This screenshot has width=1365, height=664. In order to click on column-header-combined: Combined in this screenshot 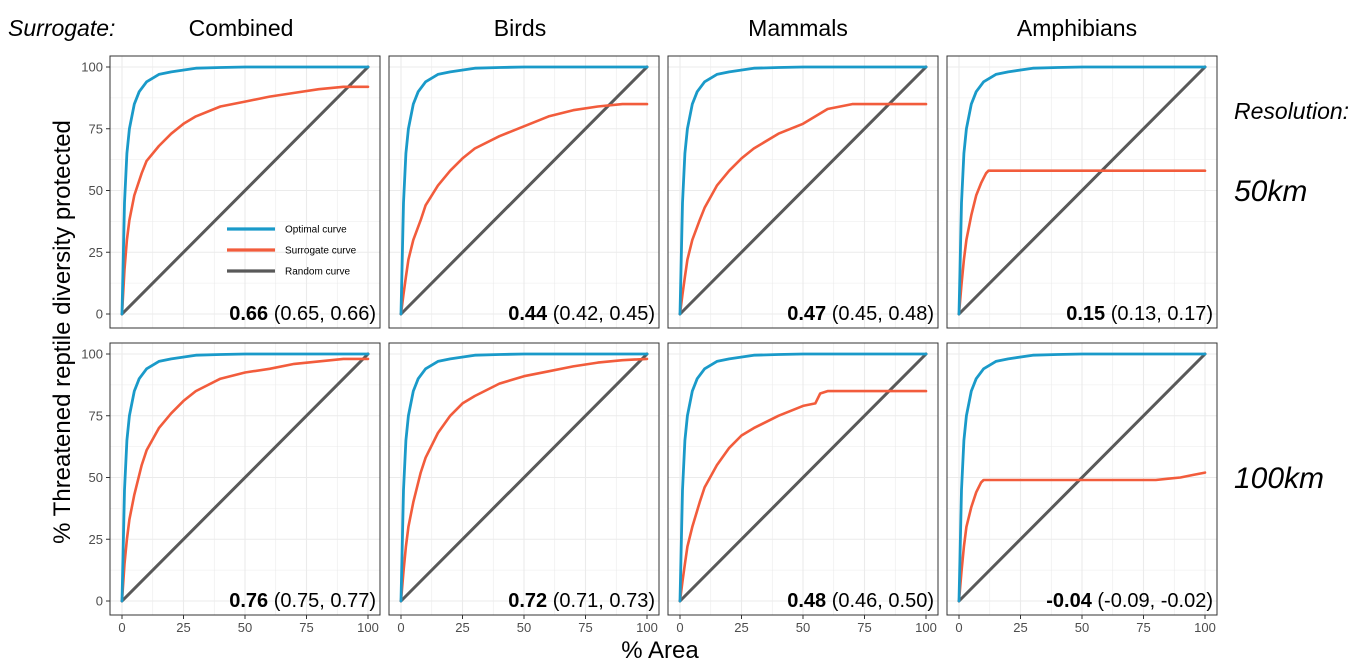, I will do `click(241, 28)`.